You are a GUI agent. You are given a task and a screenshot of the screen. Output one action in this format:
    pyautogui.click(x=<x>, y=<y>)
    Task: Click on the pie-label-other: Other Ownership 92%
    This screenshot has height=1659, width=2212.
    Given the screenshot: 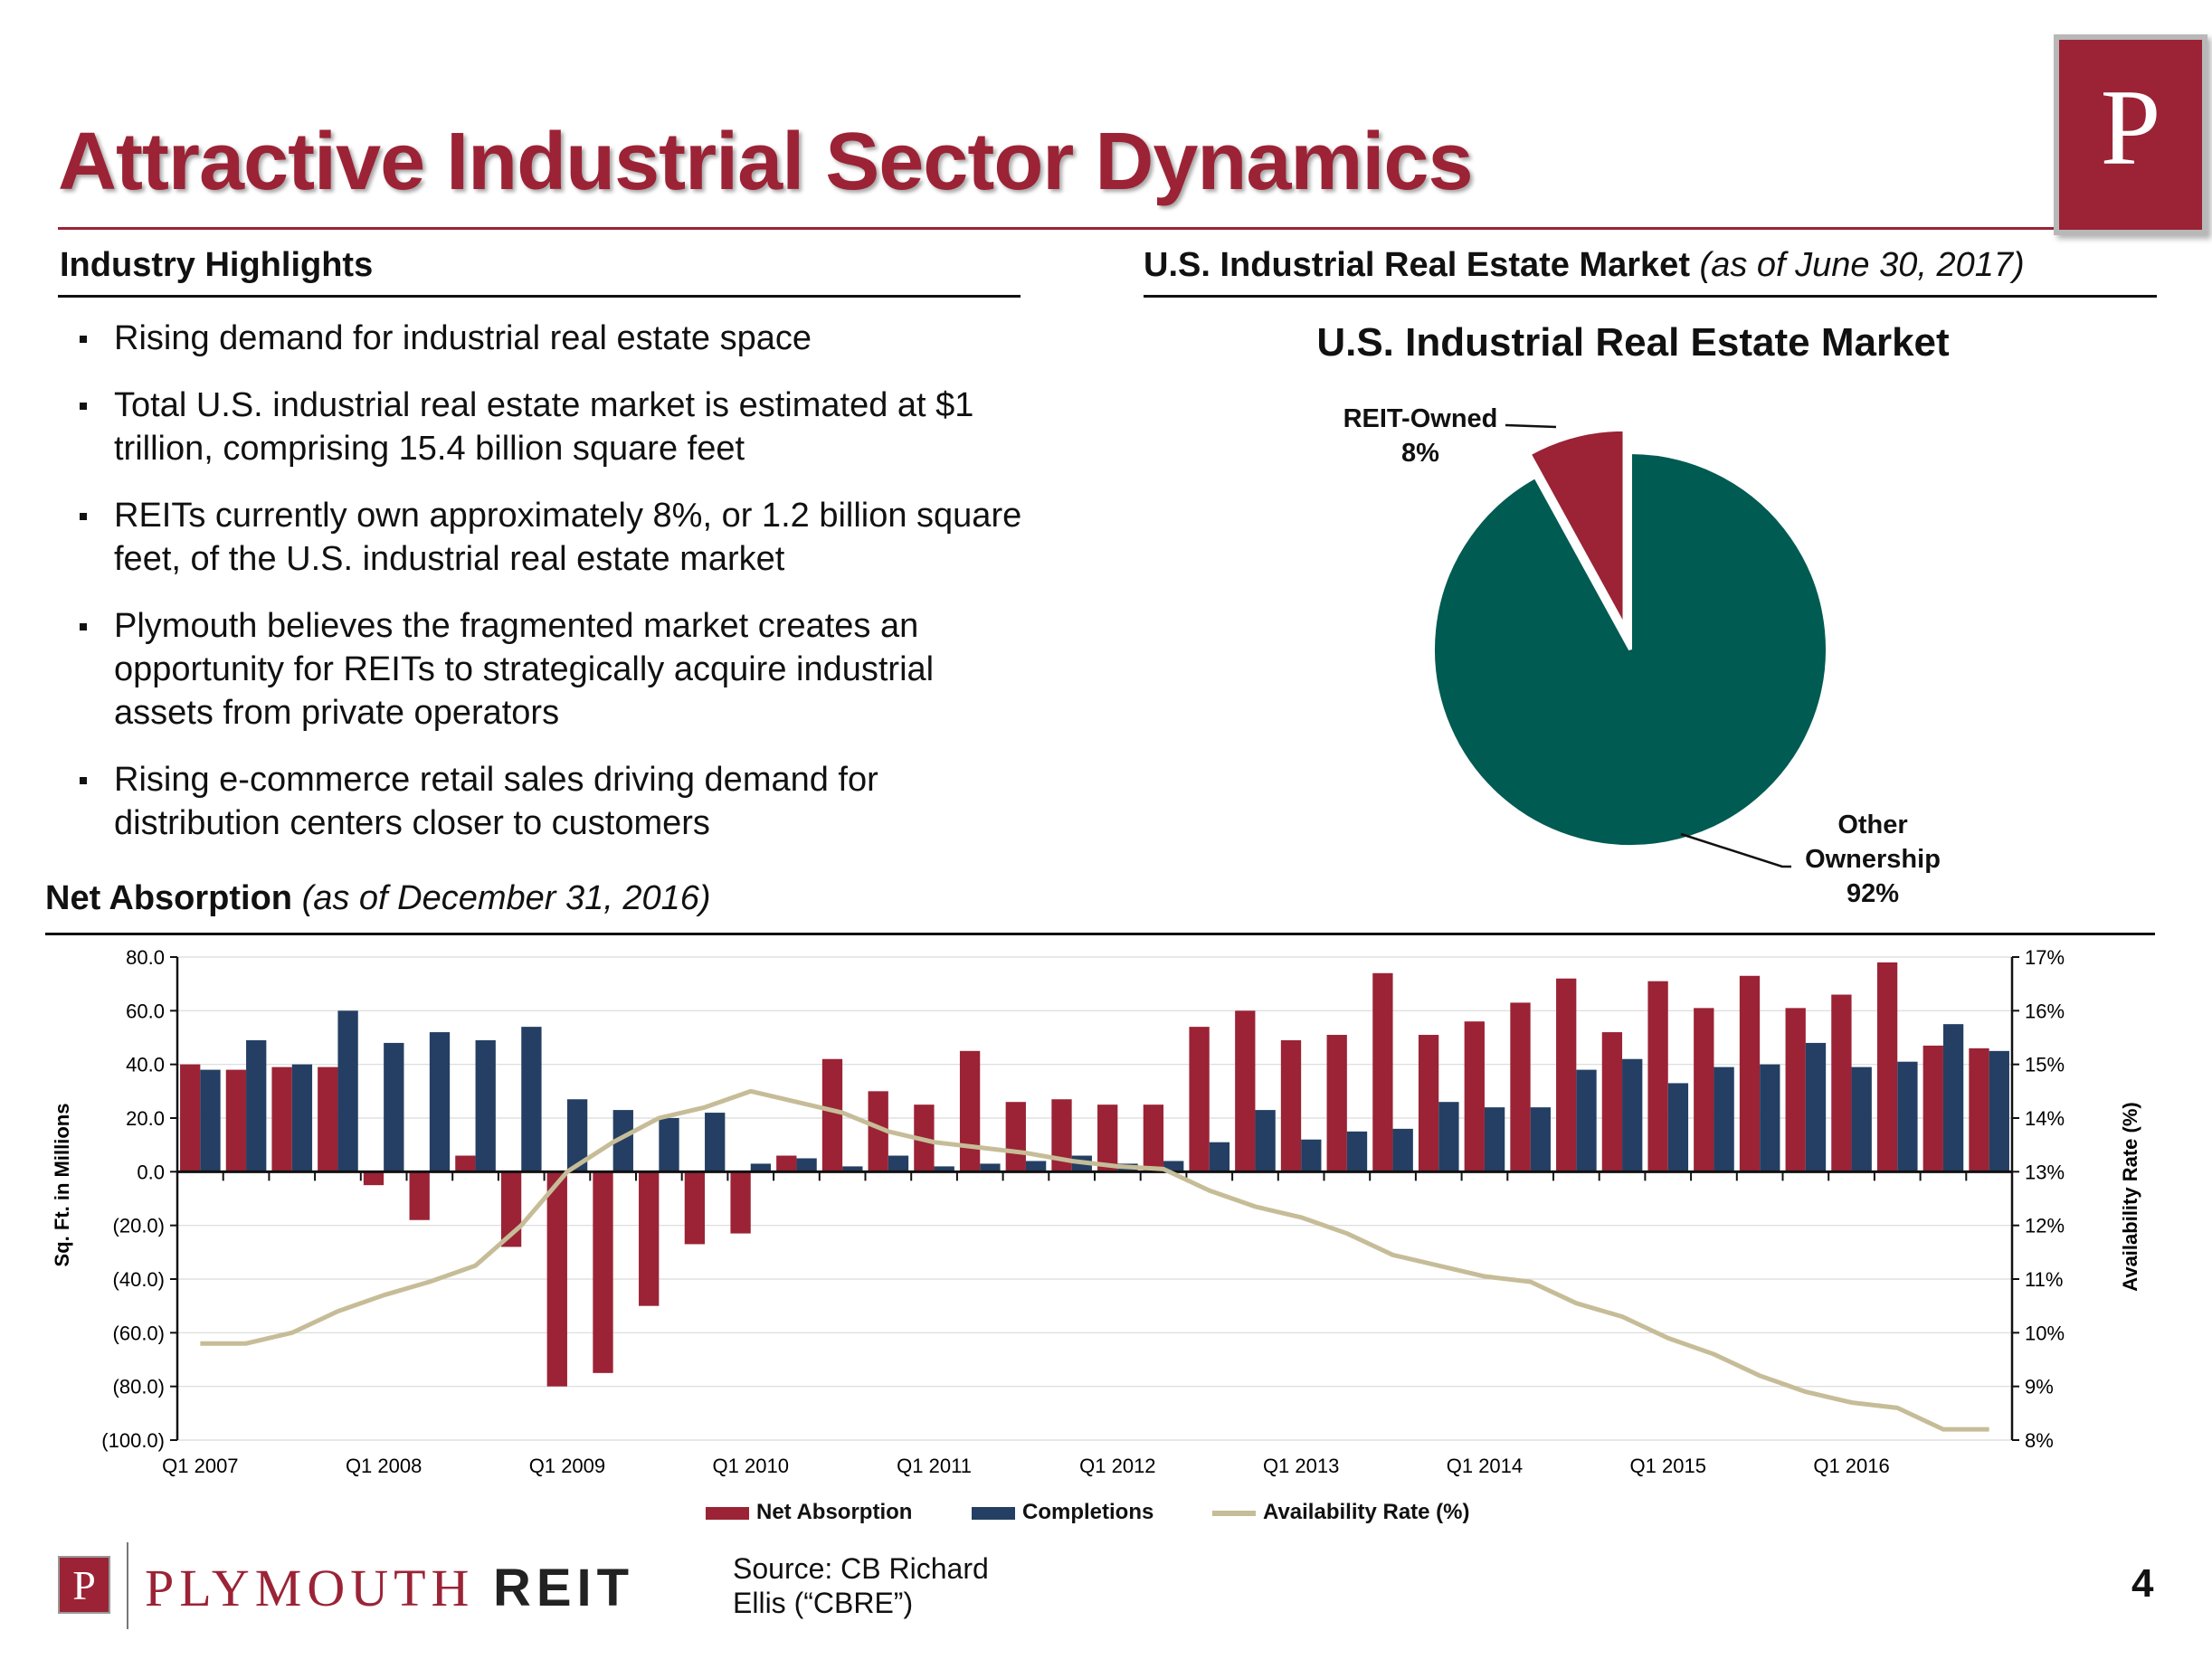 What is the action you would take?
    pyautogui.click(x=1873, y=859)
    